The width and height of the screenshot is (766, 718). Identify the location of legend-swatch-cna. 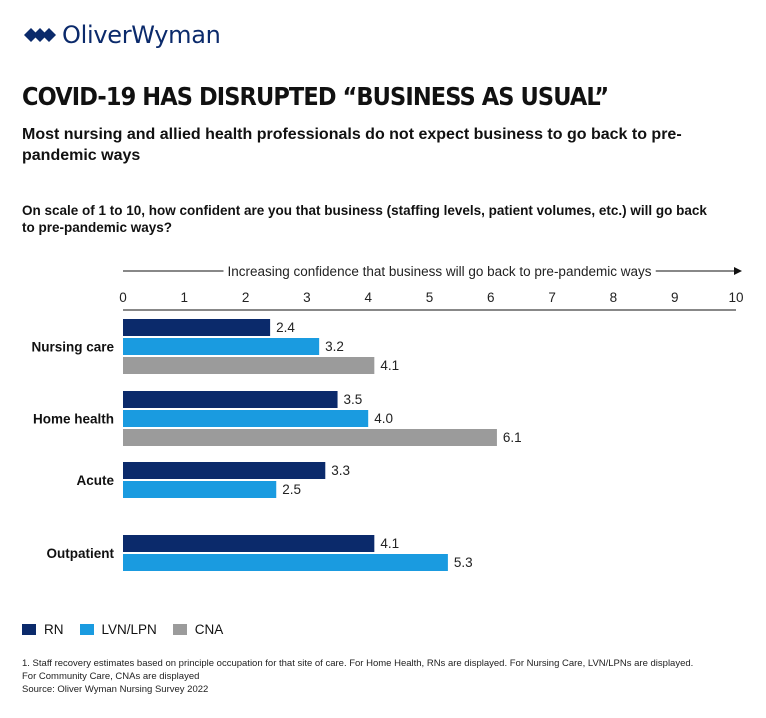
(179, 629).